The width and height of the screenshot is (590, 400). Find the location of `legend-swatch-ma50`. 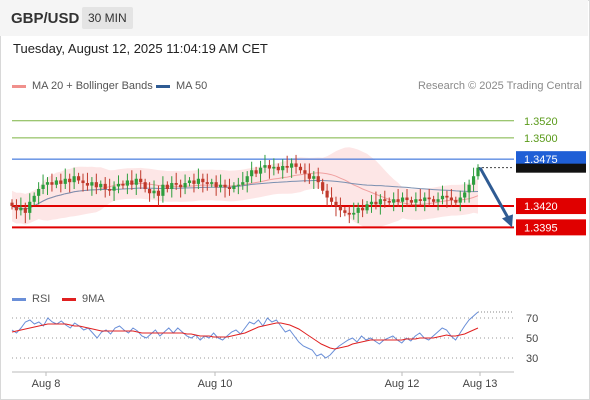

legend-swatch-ma50 is located at coordinates (163, 86).